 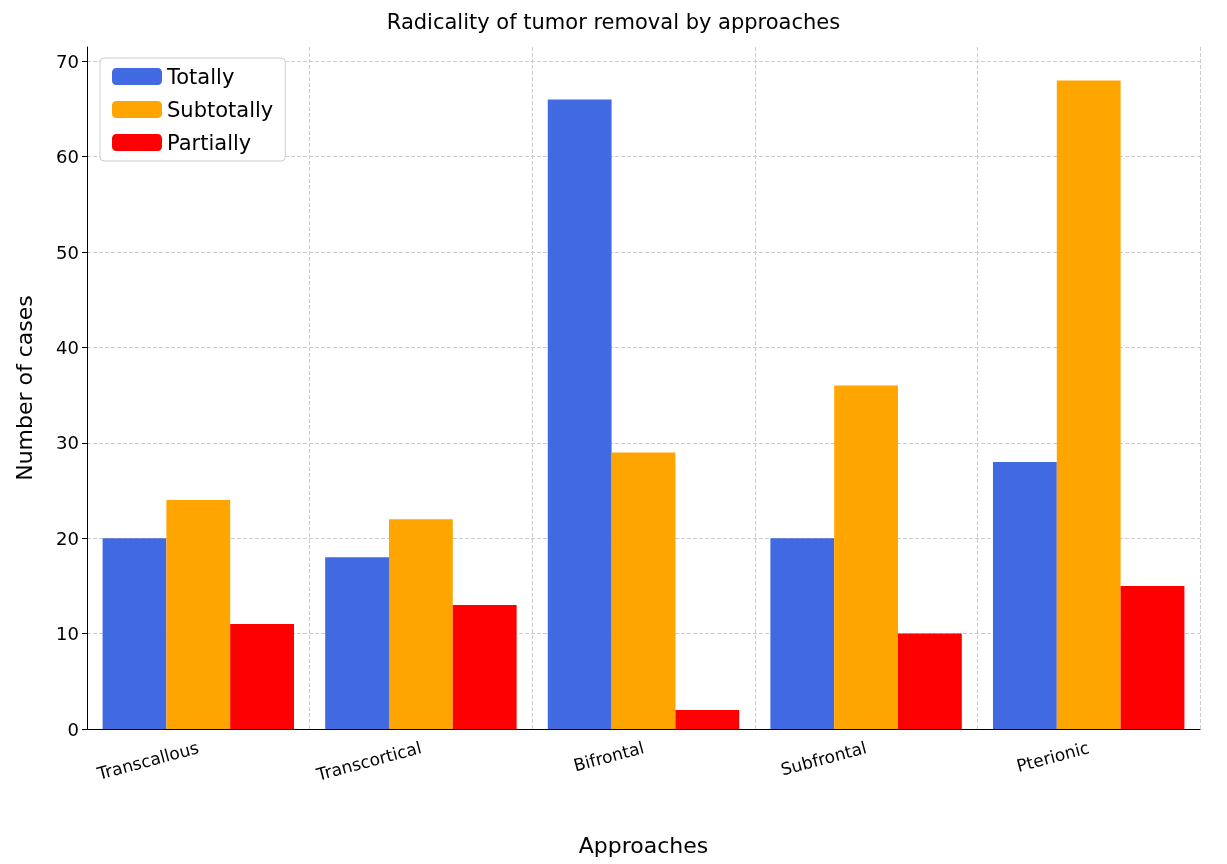 What do you see at coordinates (220, 109) in the screenshot?
I see `legend-label: Subtotally` at bounding box center [220, 109].